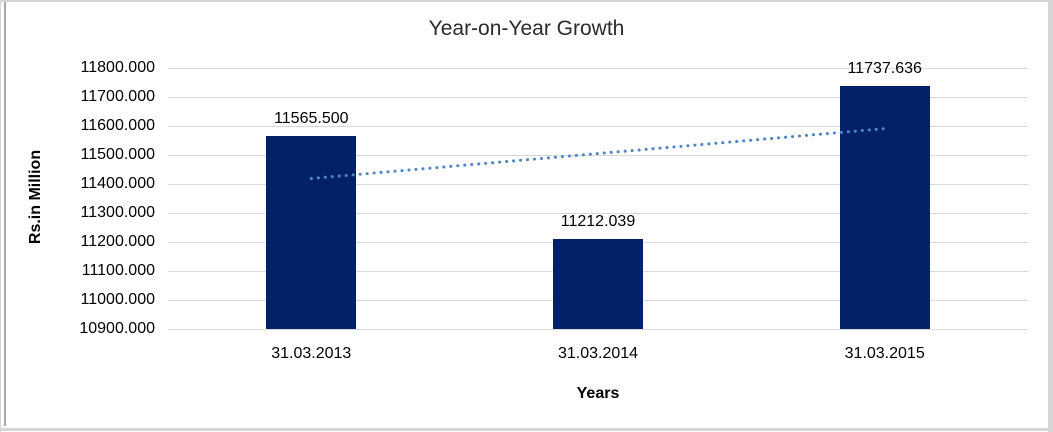 The width and height of the screenshot is (1053, 432). What do you see at coordinates (117, 183) in the screenshot?
I see `y-tick-label: 11400.000` at bounding box center [117, 183].